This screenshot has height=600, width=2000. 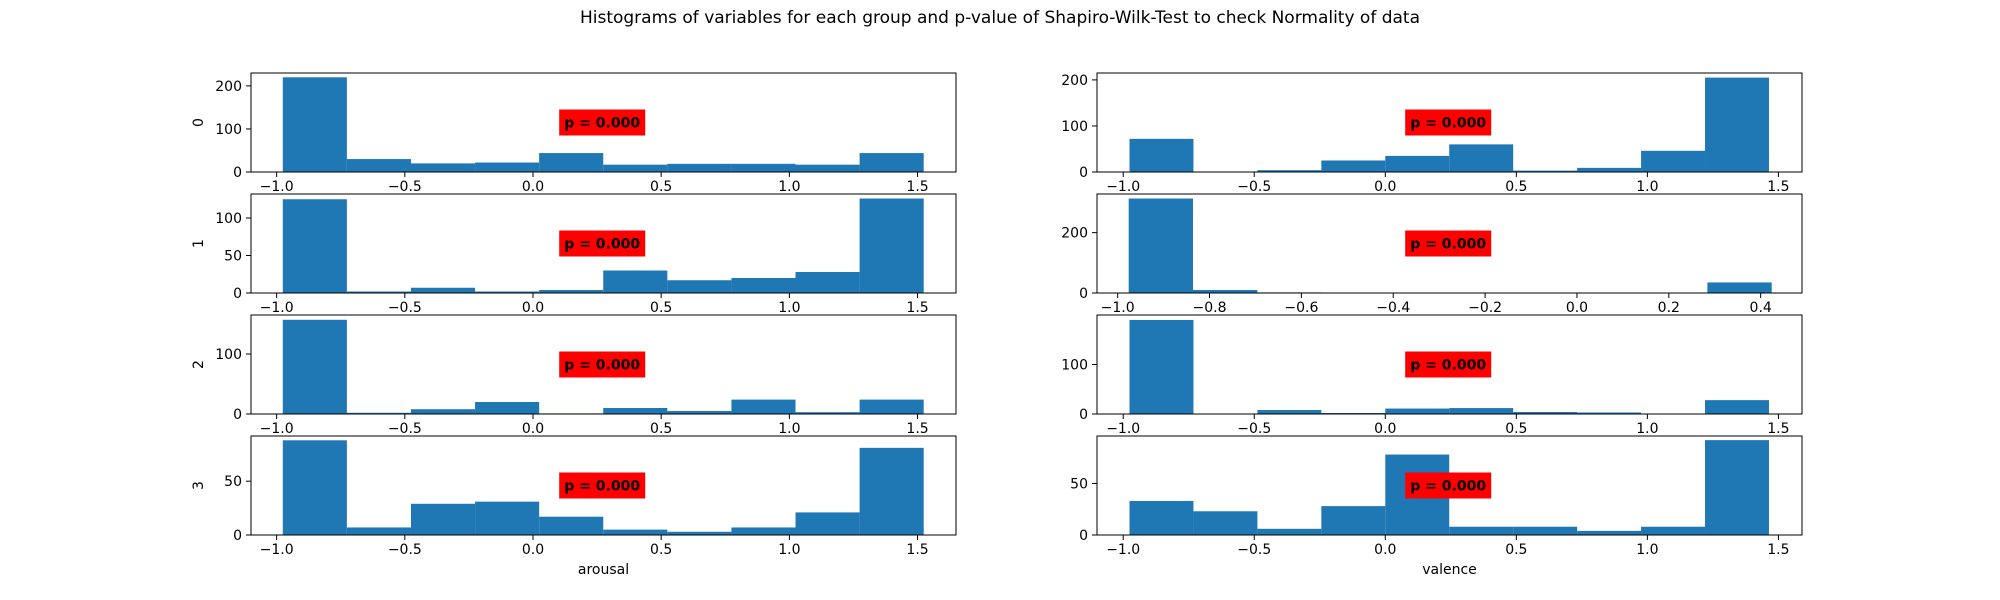 I want to click on subplot-arousal-0: −1.0 −0.5 0.0 0.5 1.0 1.5 0 100 200 0 p = 0.000, so click(x=574, y=133).